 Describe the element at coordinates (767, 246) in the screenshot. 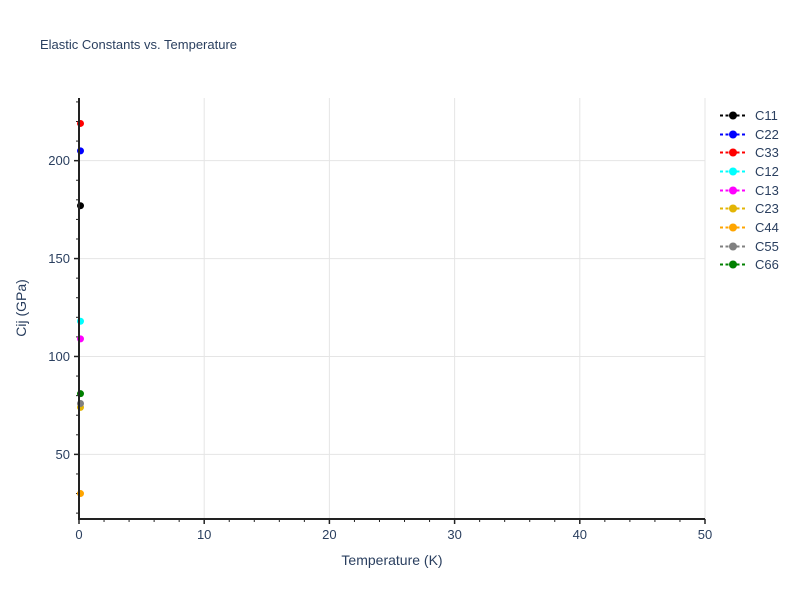

I see `legend-label: C55` at that location.